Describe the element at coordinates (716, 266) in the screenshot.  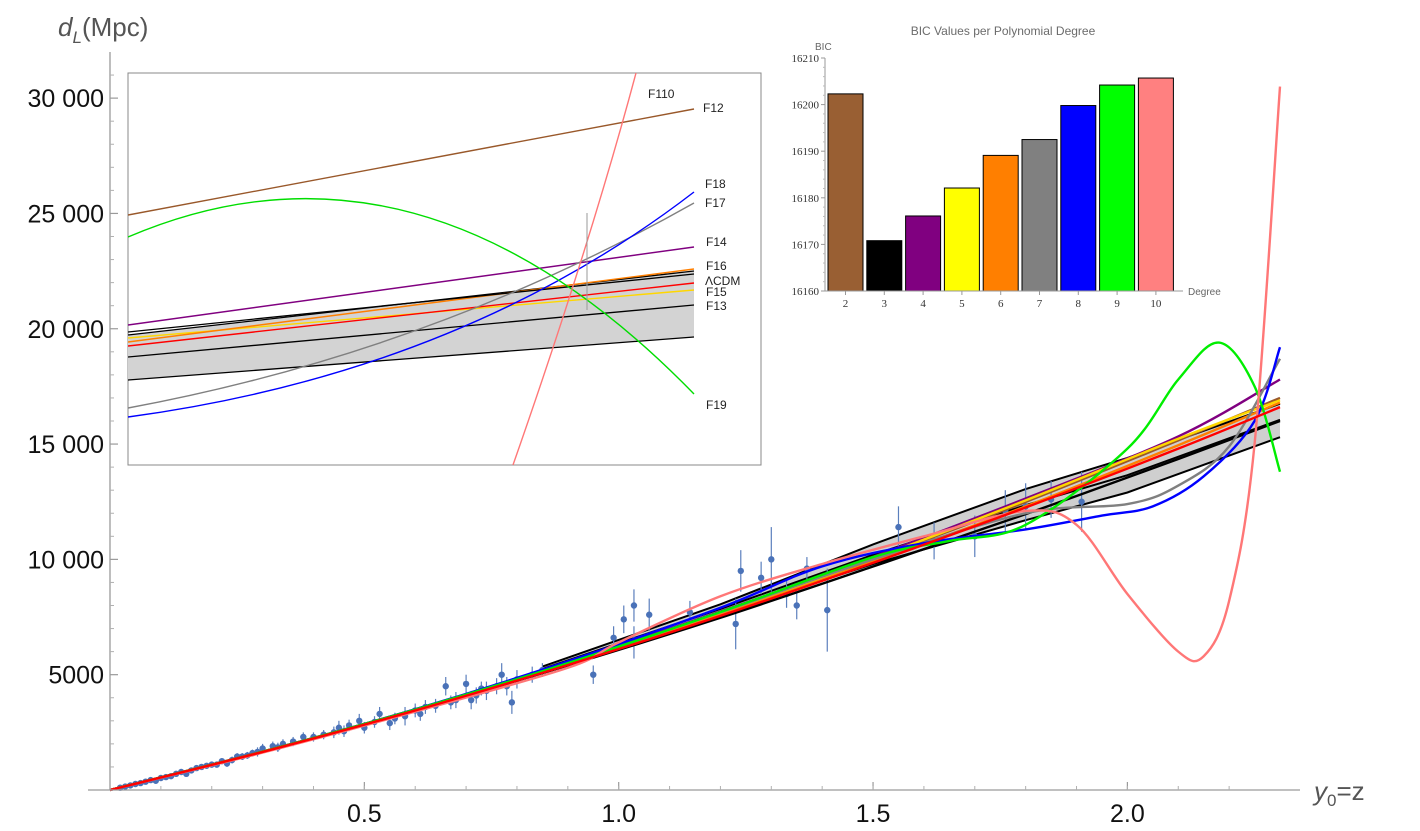
I see `inset-label-f16: F16` at that location.